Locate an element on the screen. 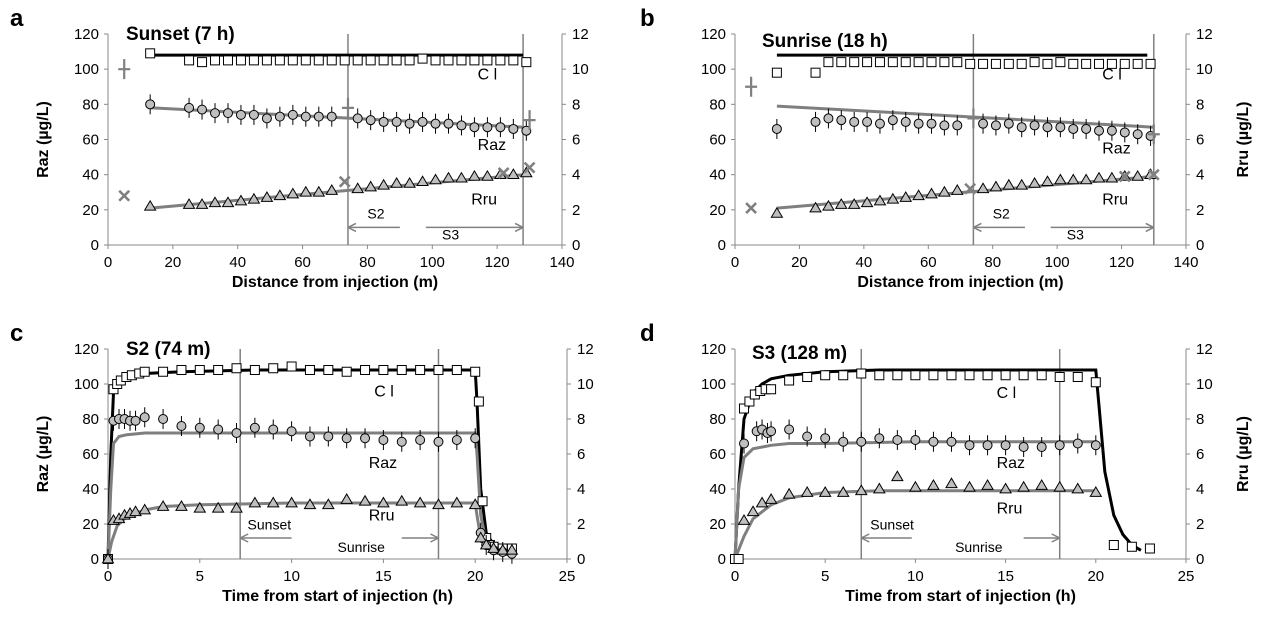 This screenshot has width=1261, height=626. series-label: Raz is located at coordinates (1116, 149).